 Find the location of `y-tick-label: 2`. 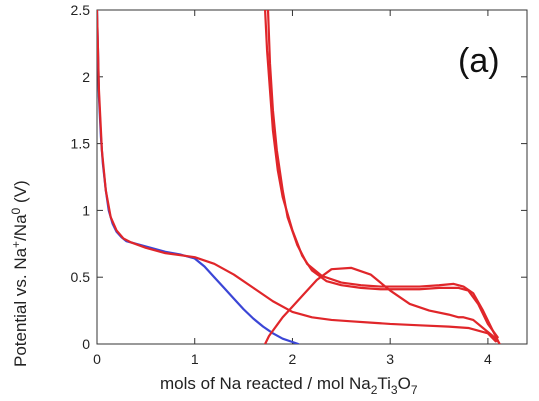

y-tick-label: 2 is located at coordinates (86, 77).